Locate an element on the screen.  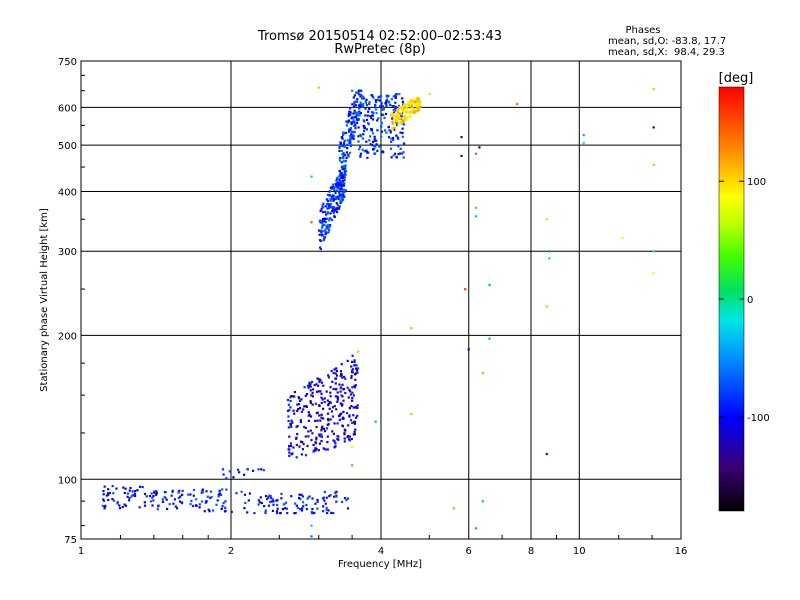
y-tick-label: 750 is located at coordinates (67, 62).